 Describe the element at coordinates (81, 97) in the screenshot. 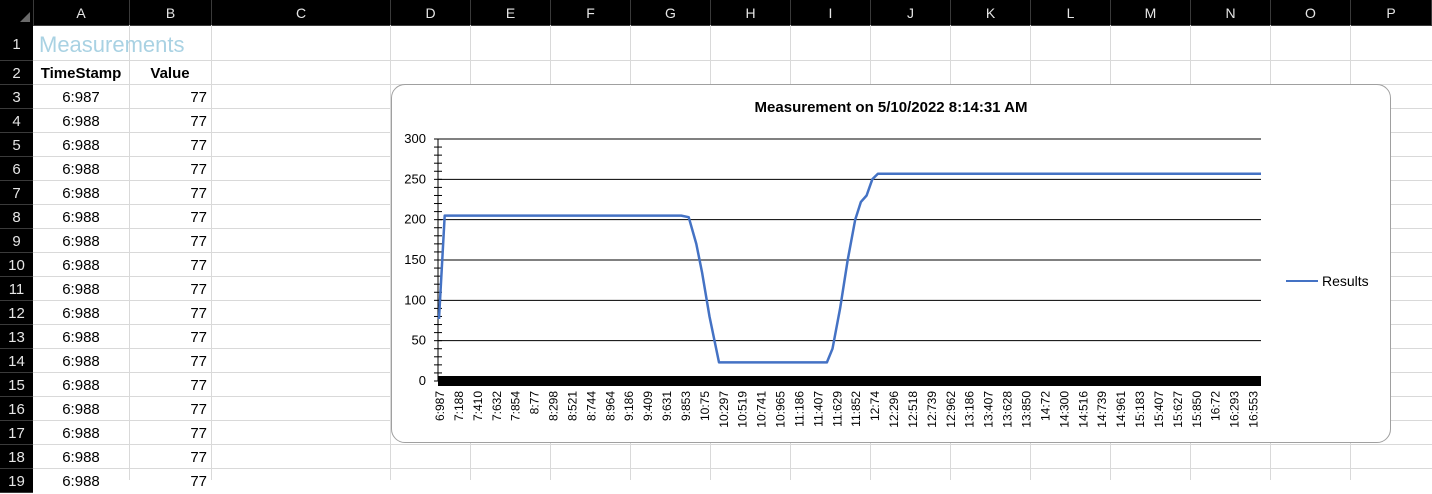

I see `timestamp-cell: 6:987` at that location.